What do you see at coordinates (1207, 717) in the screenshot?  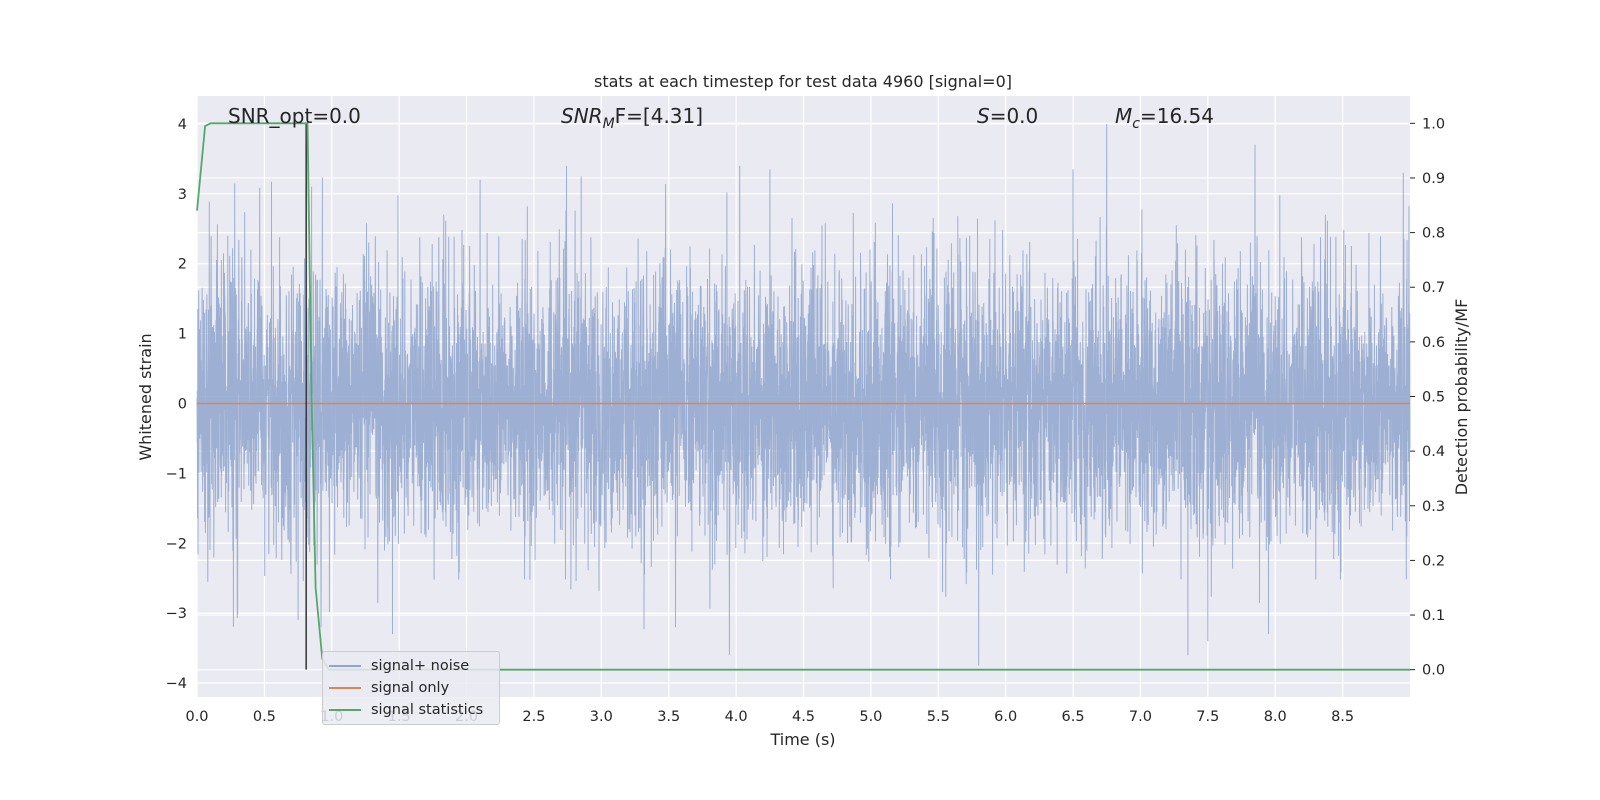 I see `x-tick-label: 7.5` at bounding box center [1207, 717].